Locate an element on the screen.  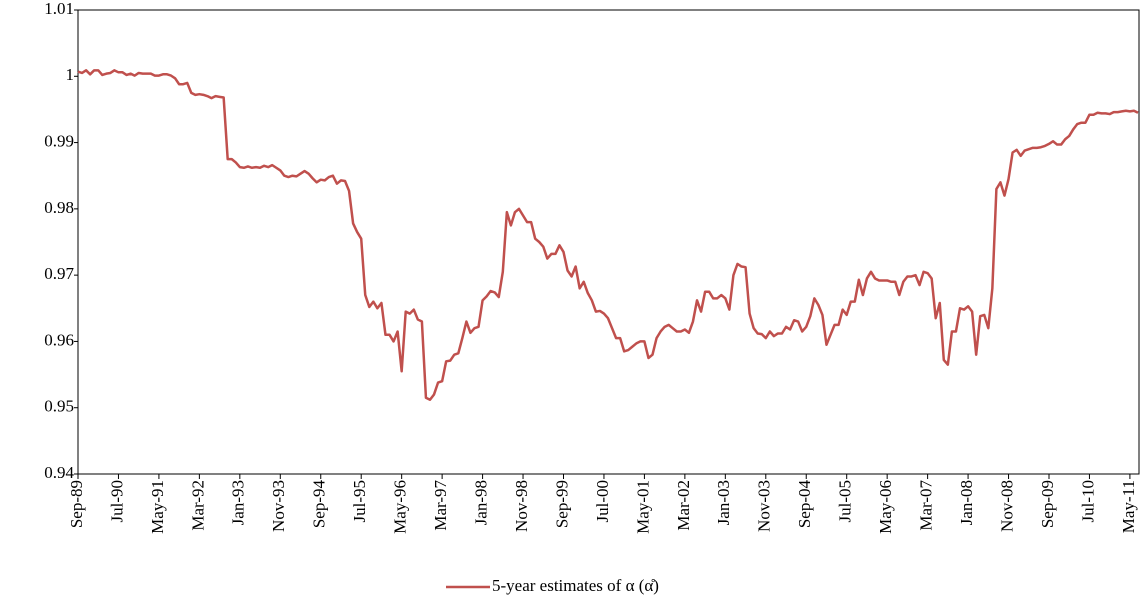
x-tick-label: Mar-92 is located at coordinates (197, 505).